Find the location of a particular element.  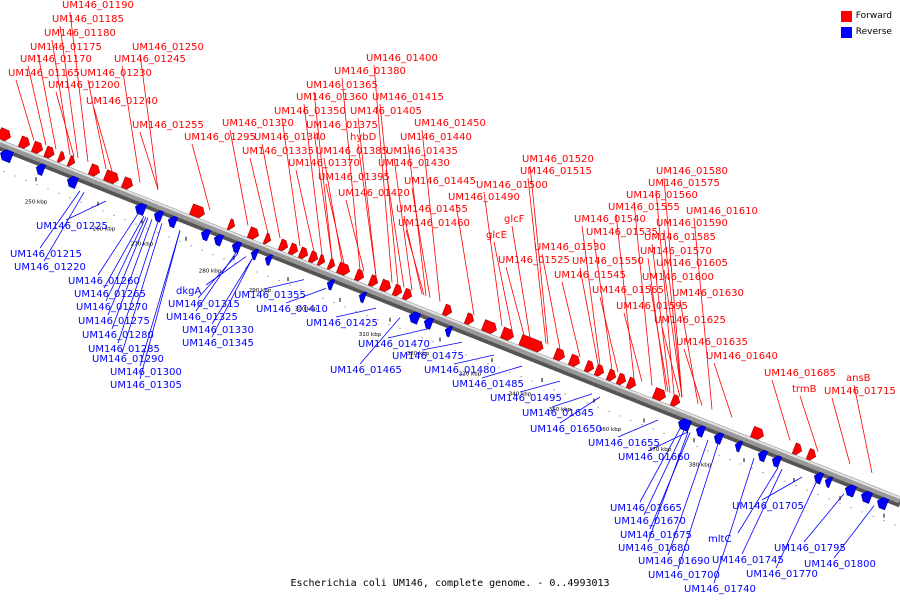

forward-gene-label: UM146_01610 is located at coordinates (722, 211).